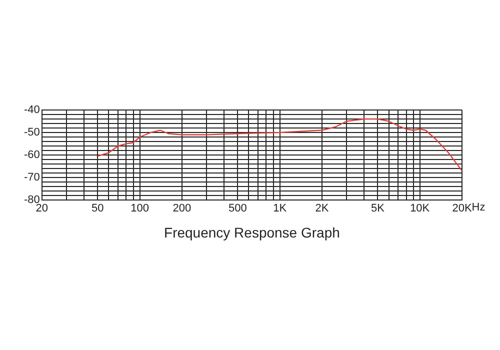  Describe the element at coordinates (252, 232) in the screenshot. I see `x-axis-title: Frequency Response Graph` at that location.